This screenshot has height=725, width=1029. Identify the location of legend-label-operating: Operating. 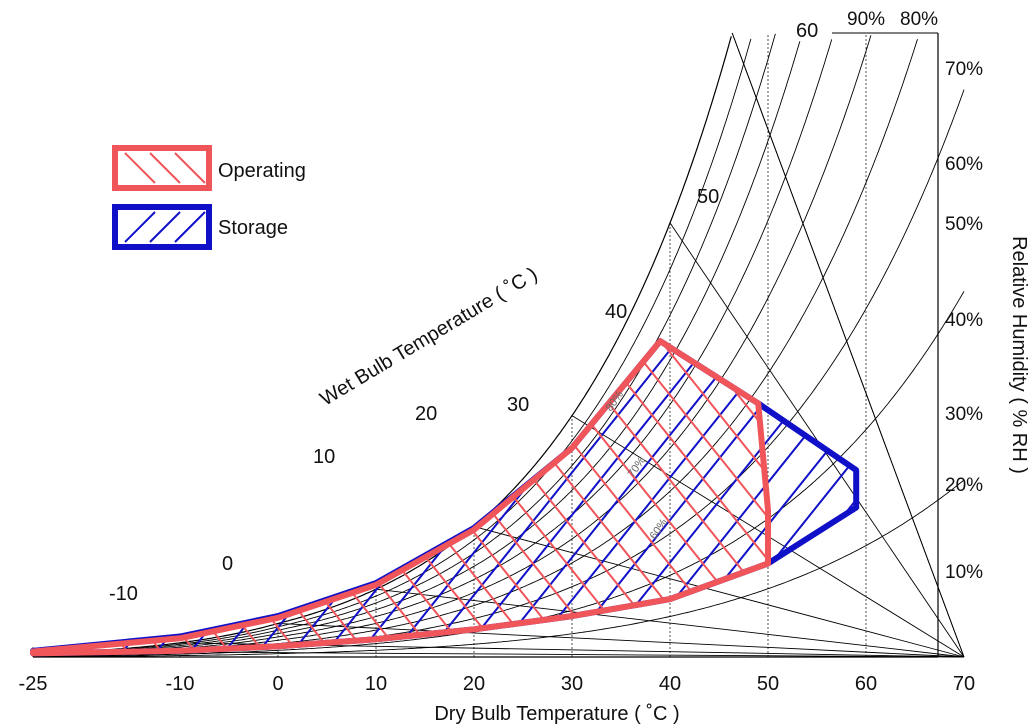
(262, 171).